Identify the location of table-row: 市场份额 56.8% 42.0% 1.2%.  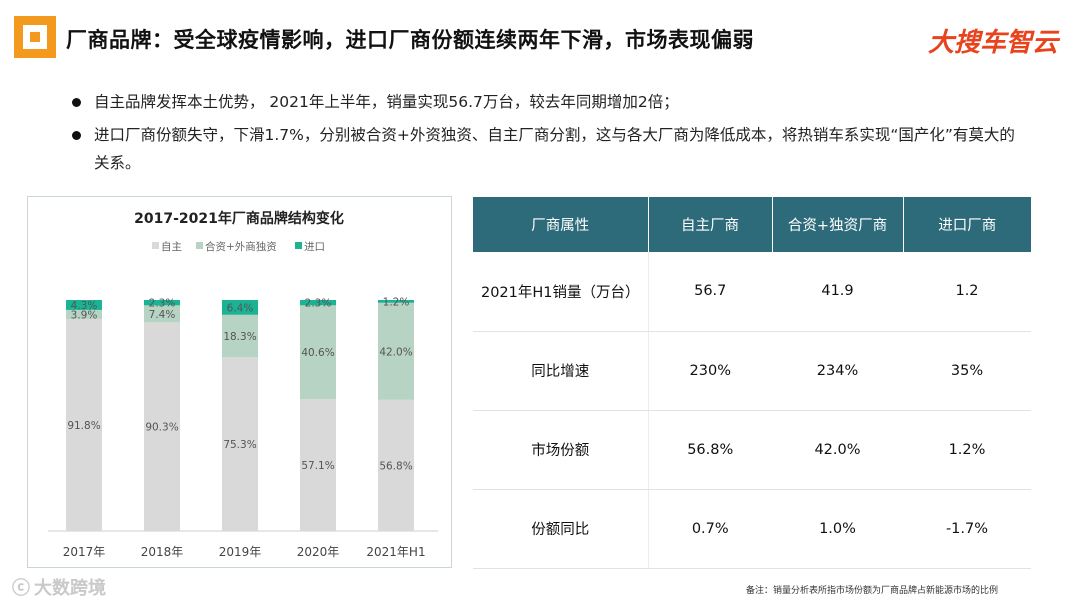
(752, 450).